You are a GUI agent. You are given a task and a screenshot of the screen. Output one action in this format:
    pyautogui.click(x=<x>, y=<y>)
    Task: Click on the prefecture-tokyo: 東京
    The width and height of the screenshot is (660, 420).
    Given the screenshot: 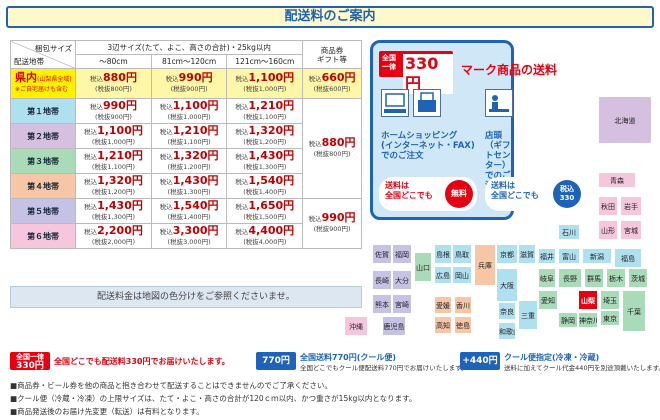 What is the action you would take?
    pyautogui.click(x=610, y=318)
    